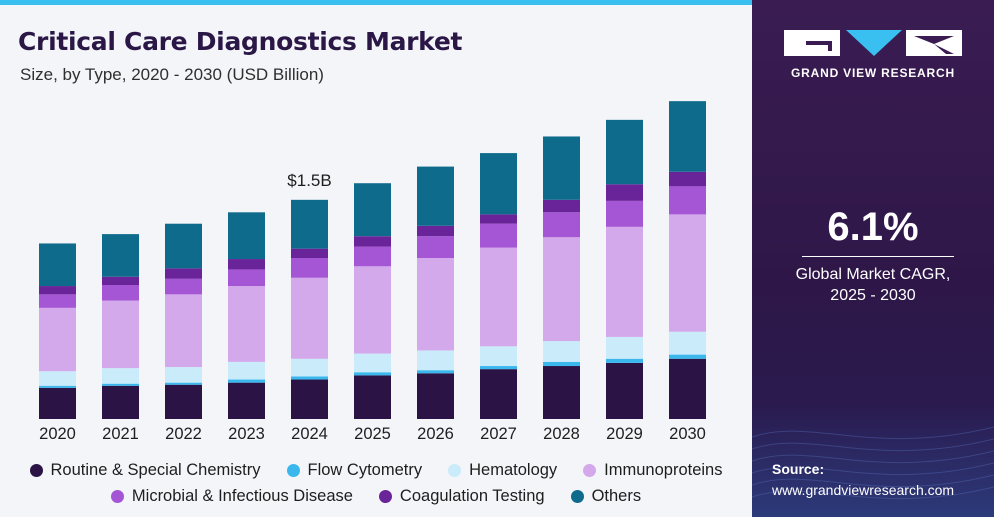 The width and height of the screenshot is (994, 517). Describe the element at coordinates (155, 469) in the screenshot. I see `legend-label: Routine & Special Chemistry` at that location.